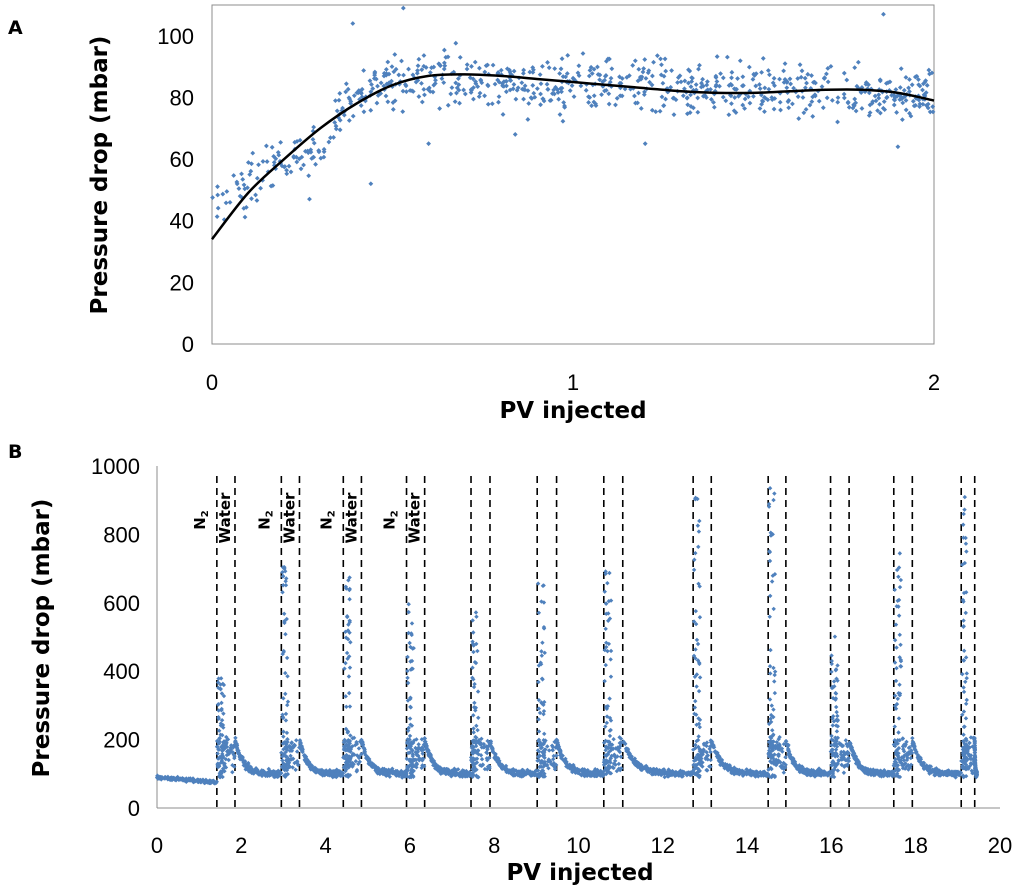 This screenshot has height=893, width=1027. Describe the element at coordinates (157, 845) in the screenshot. I see `panel-b-x-tick-label: 0` at that location.